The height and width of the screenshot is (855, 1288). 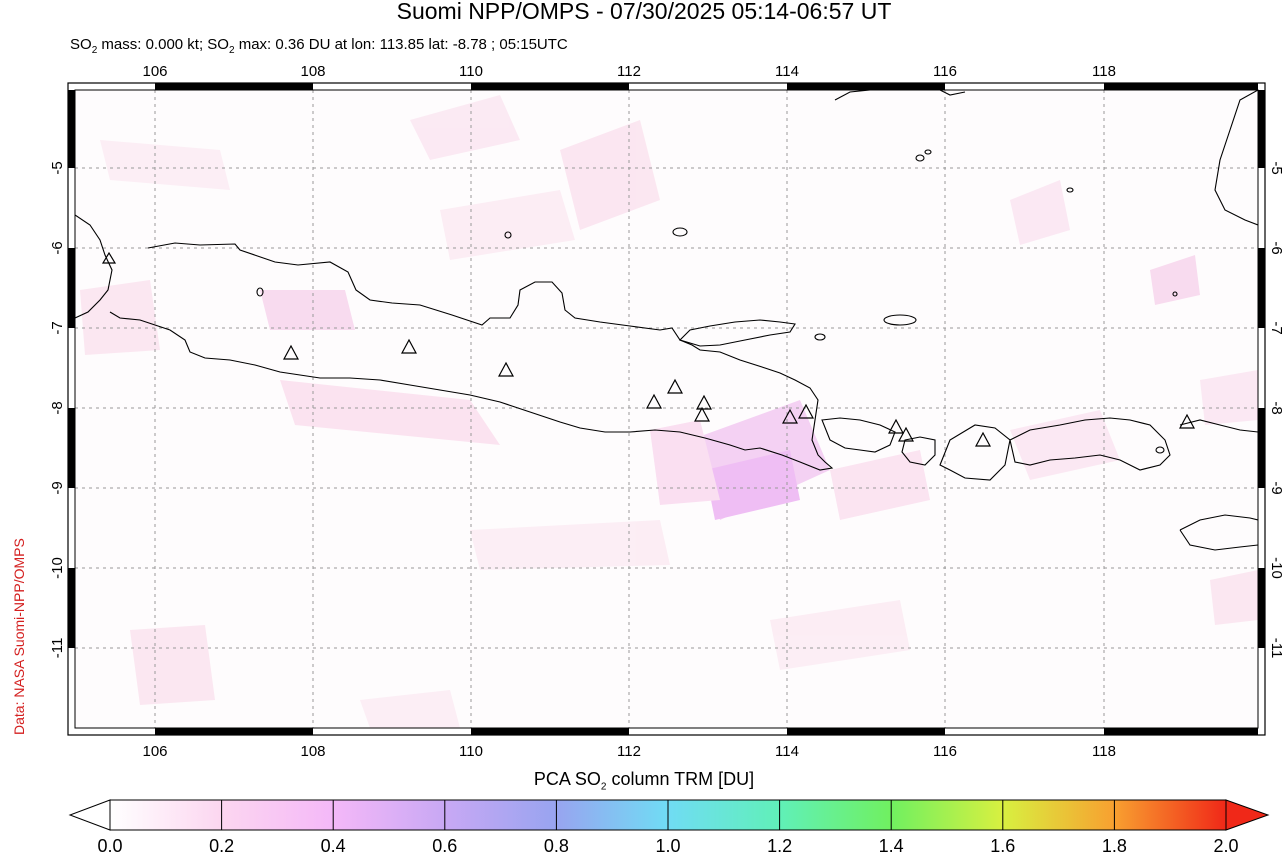 I want to click on colorbar-tick: 1.4, so click(x=891, y=845).